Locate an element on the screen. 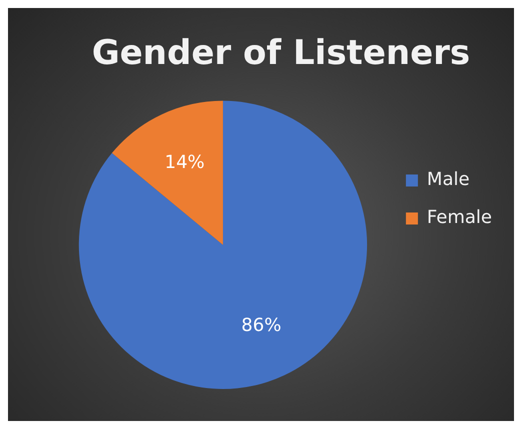 Image resolution: width=522 pixels, height=429 pixels. data-label: 14% is located at coordinates (184, 163).